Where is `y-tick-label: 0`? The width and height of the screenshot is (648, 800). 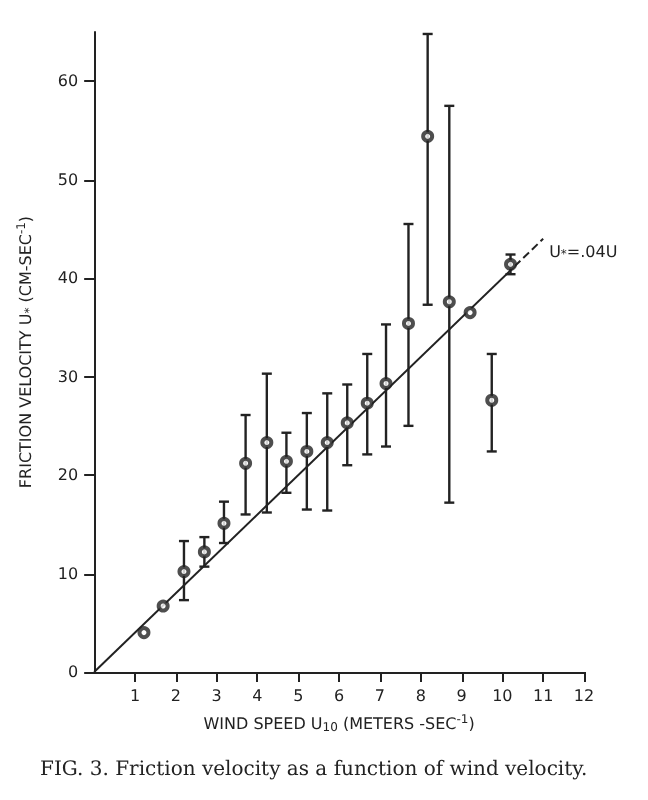
y-tick-label: 0 is located at coordinates (73, 672).